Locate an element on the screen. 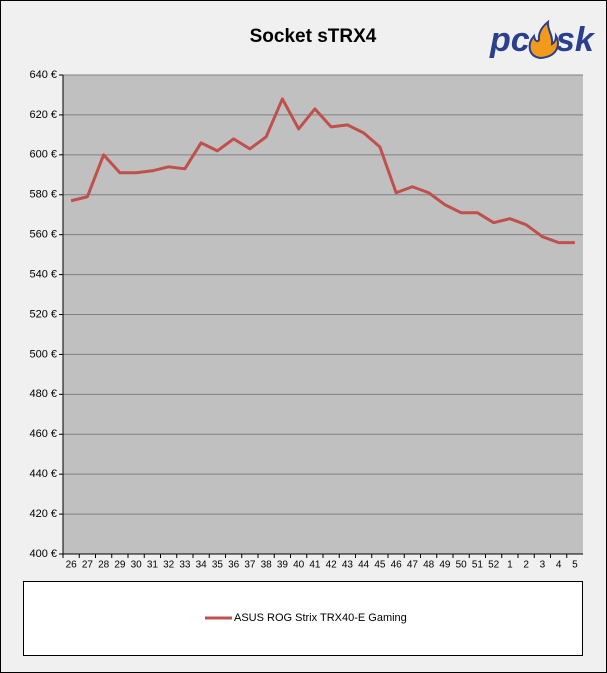  x-tick-label: 30 is located at coordinates (137, 565).